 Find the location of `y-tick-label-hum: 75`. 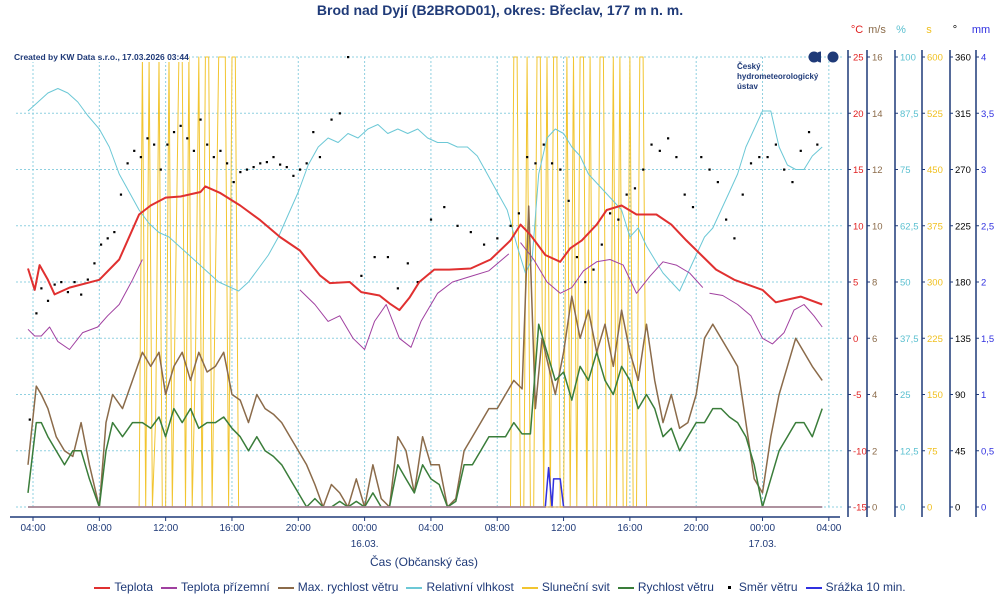

y-tick-label-hum: 75 is located at coordinates (905, 170).